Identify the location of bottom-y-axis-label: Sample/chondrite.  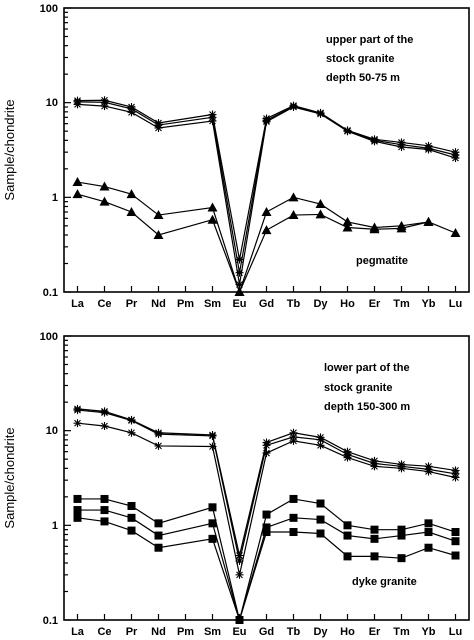
(9, 477).